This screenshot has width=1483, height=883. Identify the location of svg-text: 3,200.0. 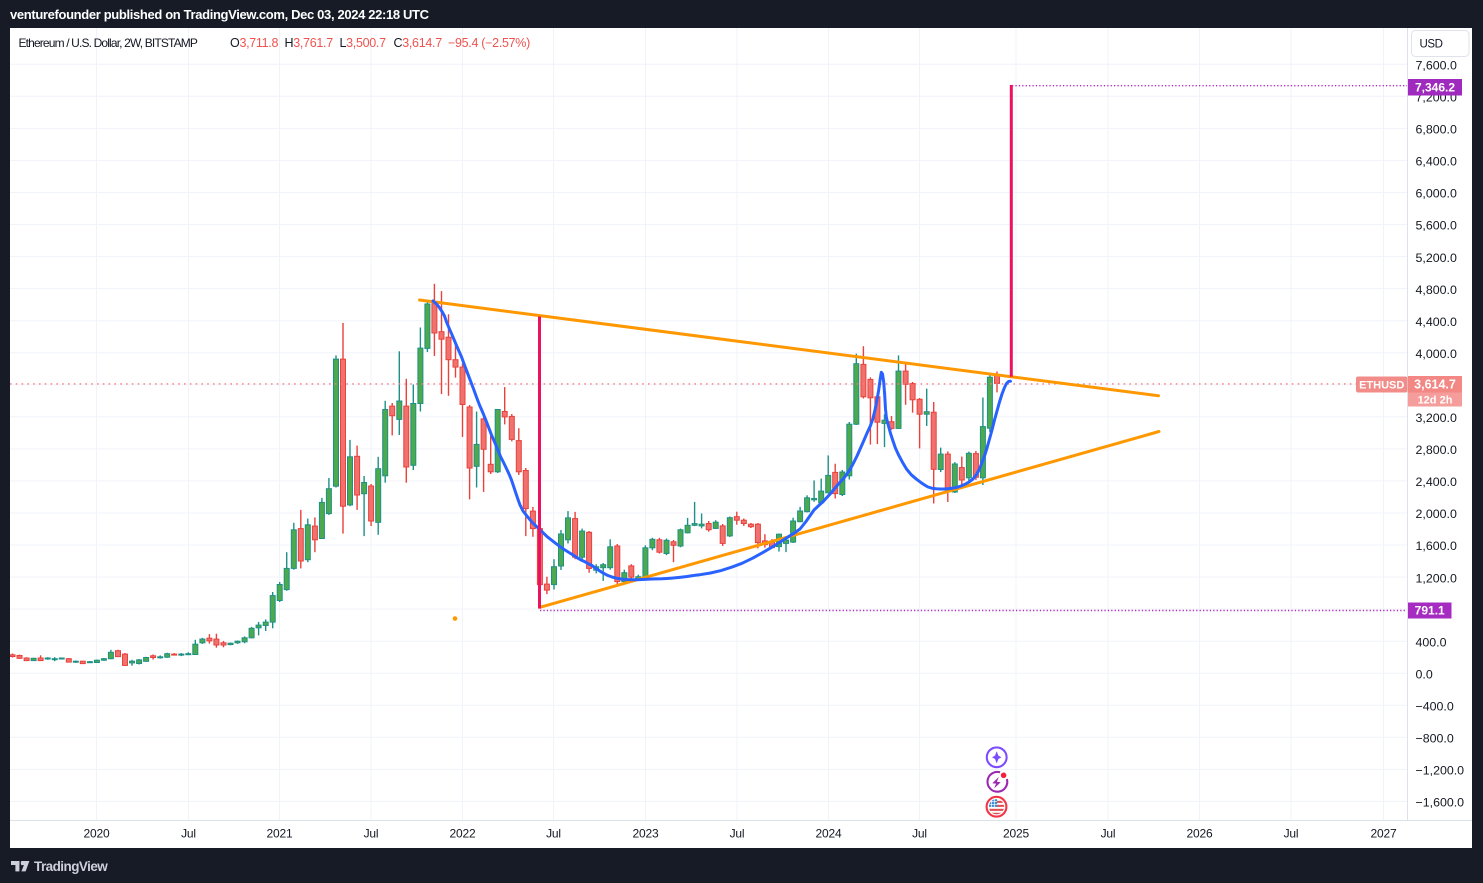
(1436, 418).